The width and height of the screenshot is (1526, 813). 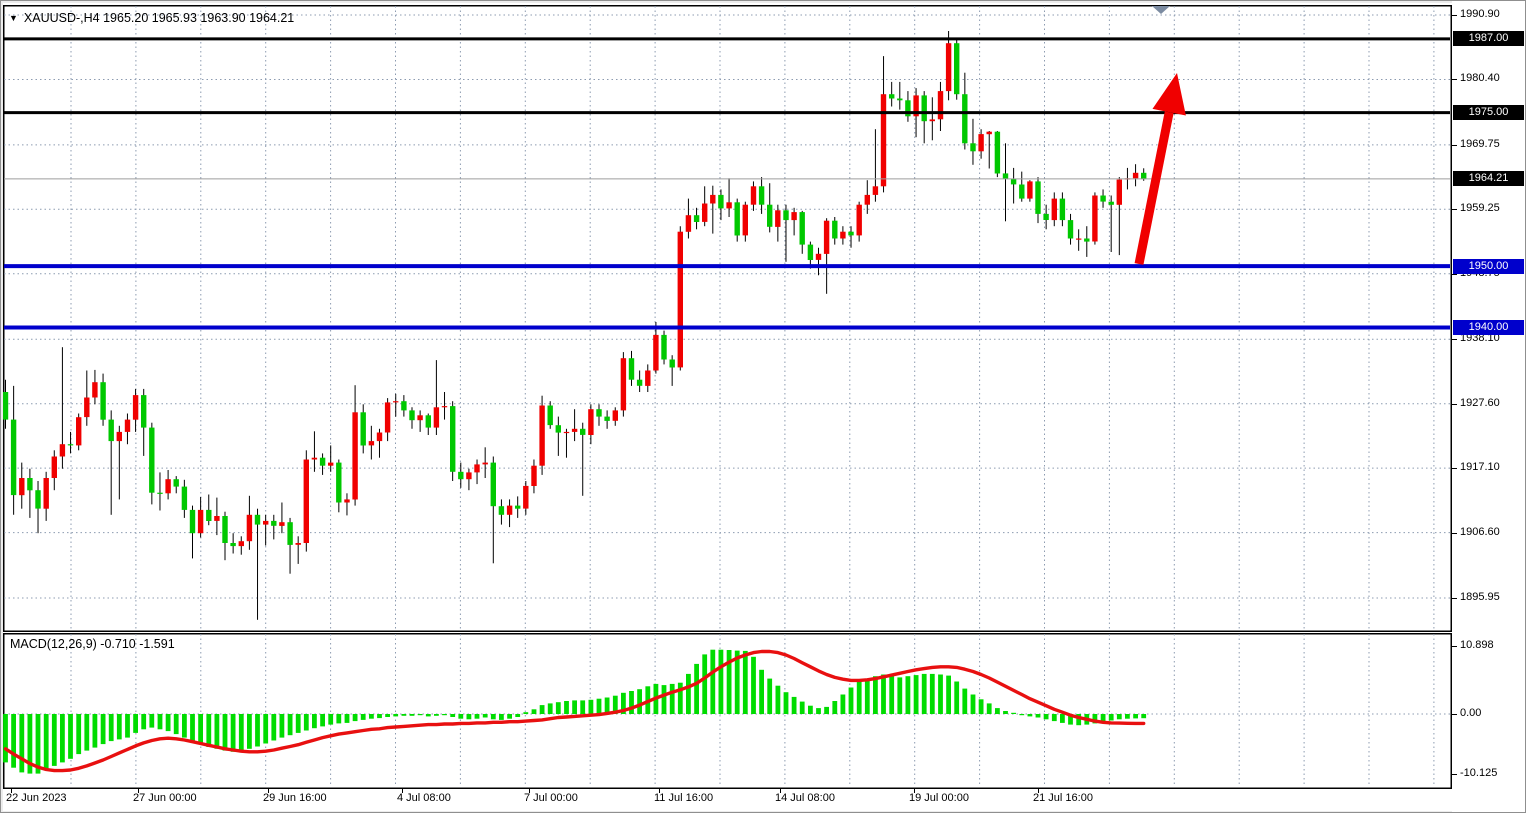 What do you see at coordinates (295, 798) in the screenshot?
I see `time-tick-label: 29 Jun 16:00` at bounding box center [295, 798].